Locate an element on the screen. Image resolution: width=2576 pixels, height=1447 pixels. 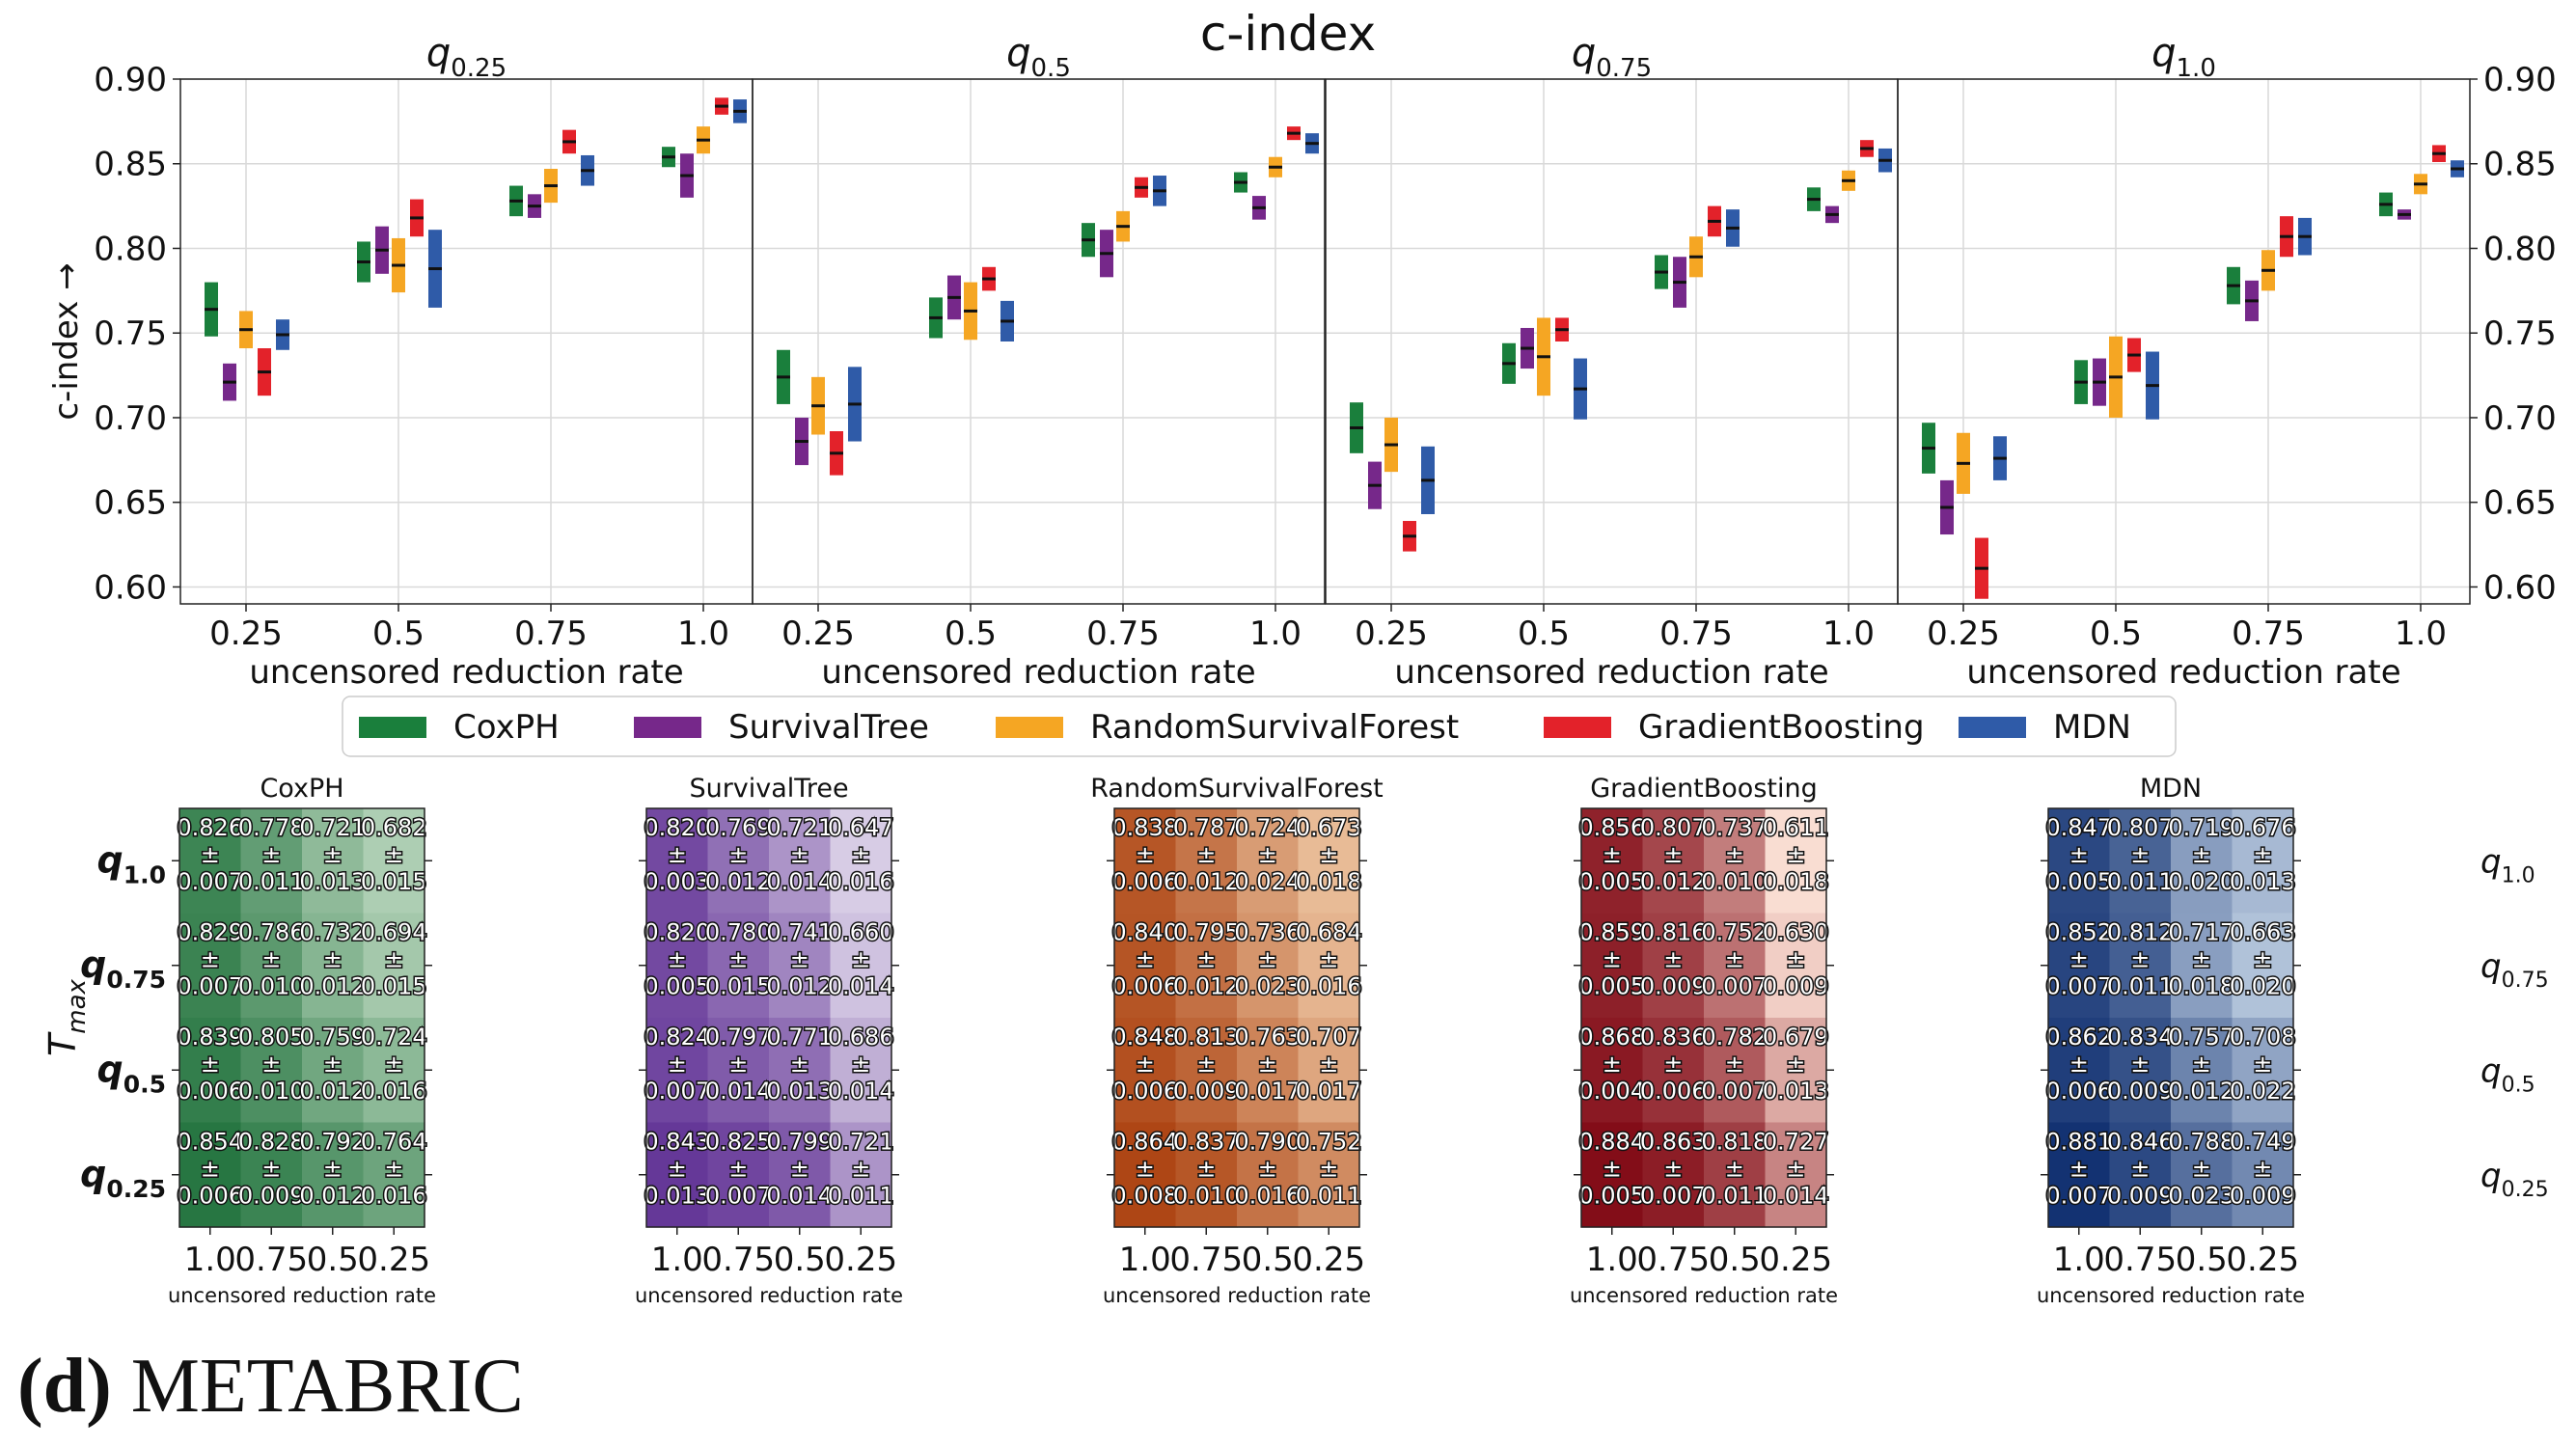
heatmap-cell-std: 0.015 is located at coordinates (394, 986).